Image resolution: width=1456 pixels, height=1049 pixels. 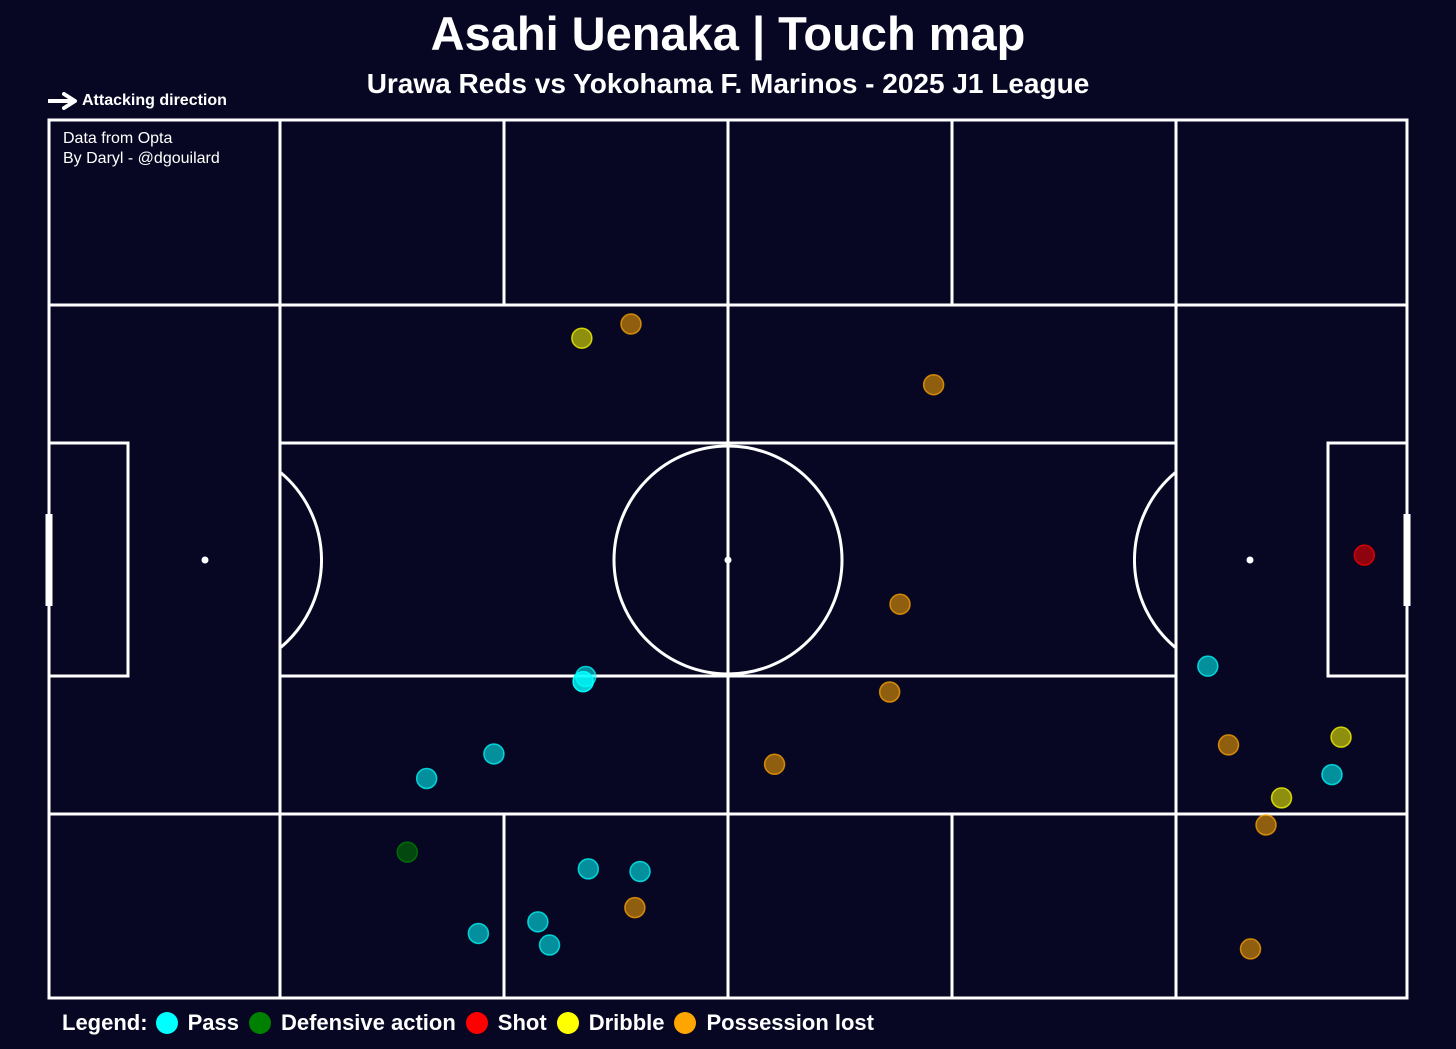 I want to click on legend-item-dribble: Dribble, so click(x=610, y=1023).